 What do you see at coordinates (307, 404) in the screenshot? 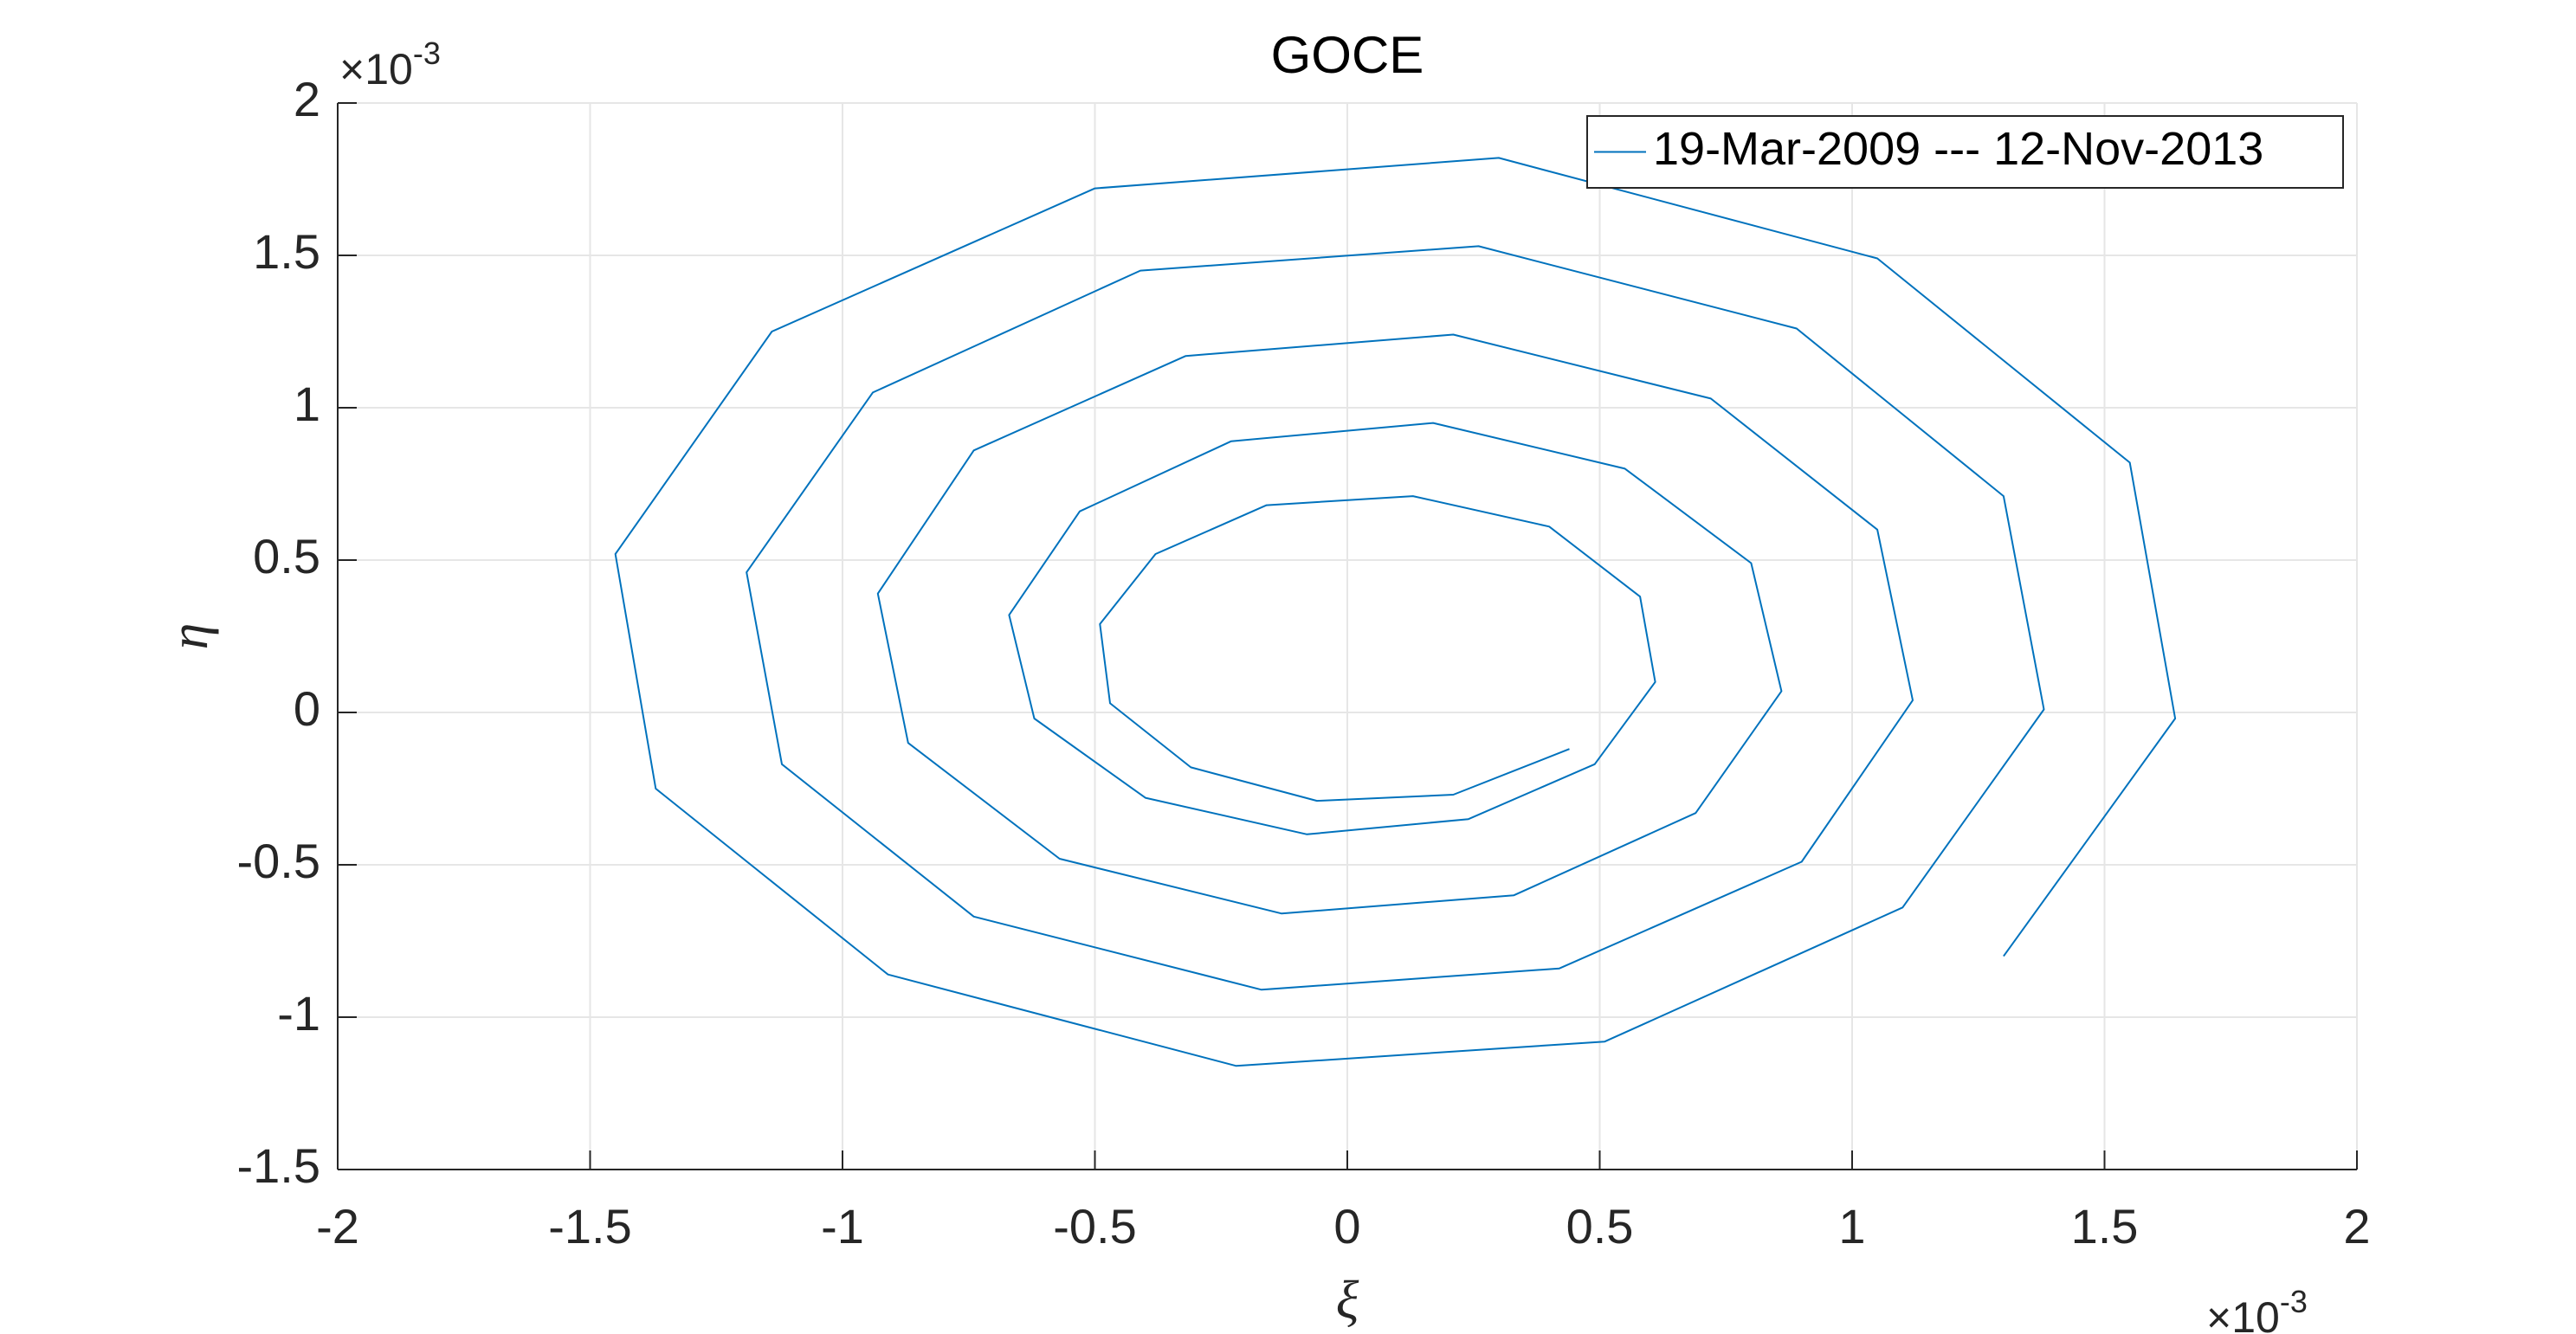
I see `y-tick-label: 1` at bounding box center [307, 404].